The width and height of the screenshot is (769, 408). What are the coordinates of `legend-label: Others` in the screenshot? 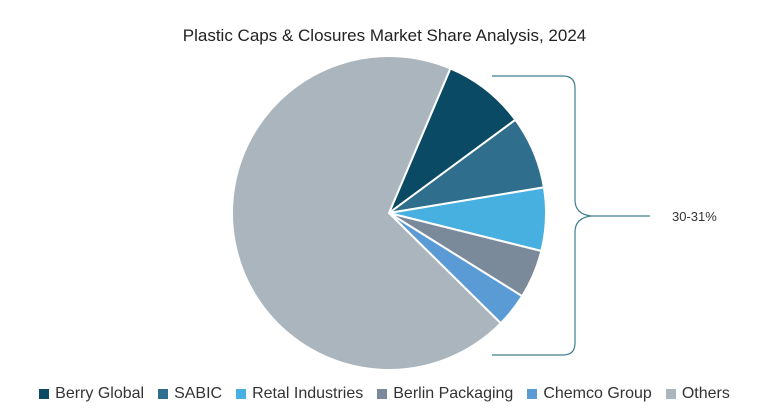 It's located at (705, 393).